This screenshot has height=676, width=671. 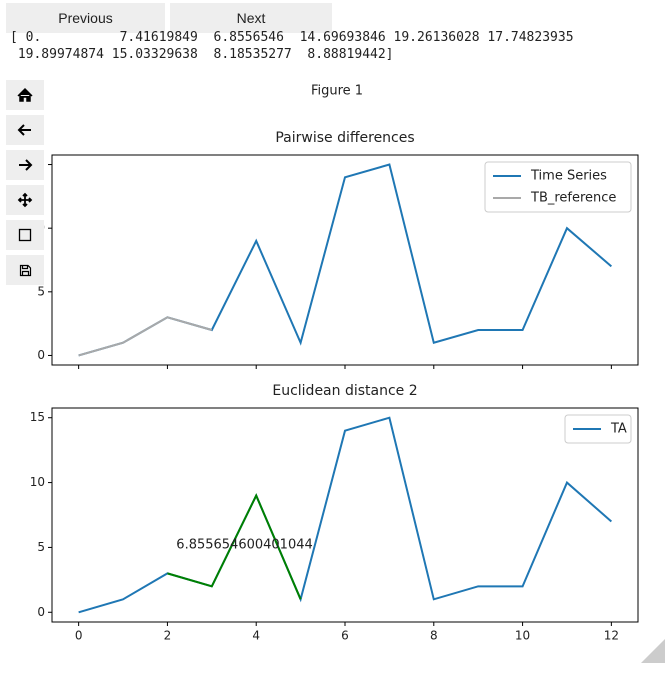 What do you see at coordinates (434, 636) in the screenshot?
I see `x-tick-label: 8` at bounding box center [434, 636].